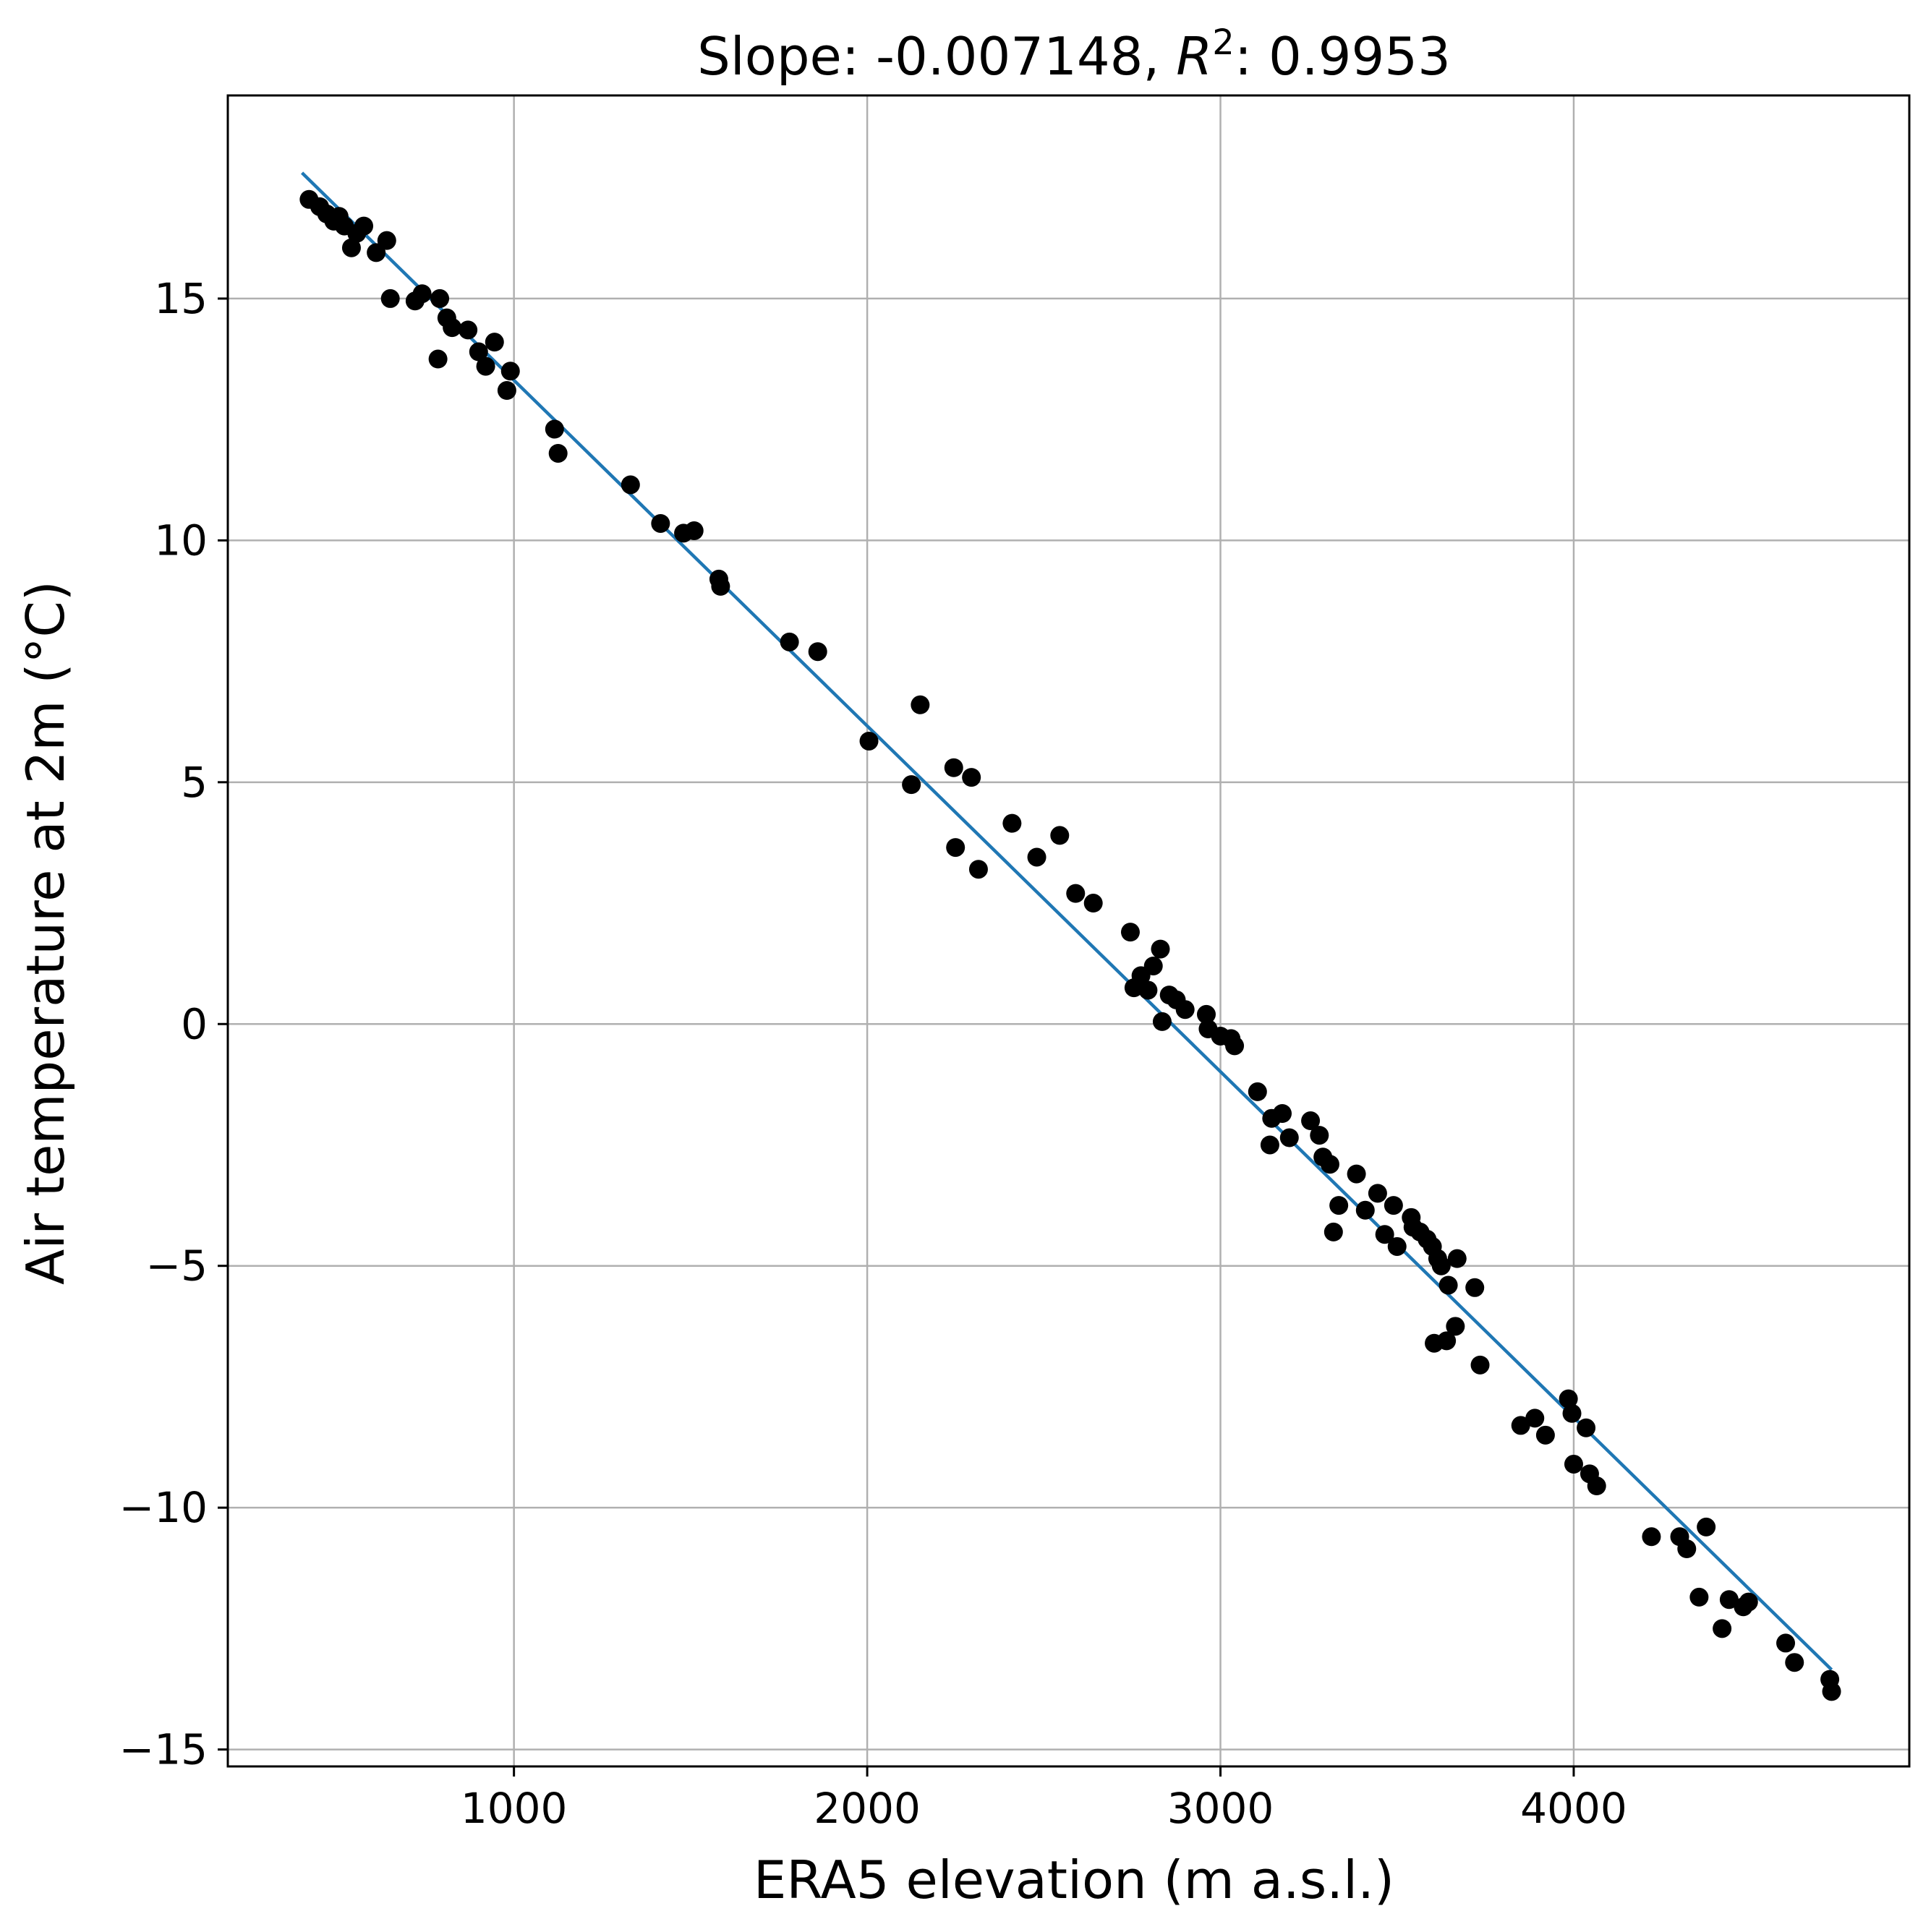 Image resolution: width=1931 pixels, height=1932 pixels. Describe the element at coordinates (163, 1749) in the screenshot. I see `y-tick-label: −15` at that location.